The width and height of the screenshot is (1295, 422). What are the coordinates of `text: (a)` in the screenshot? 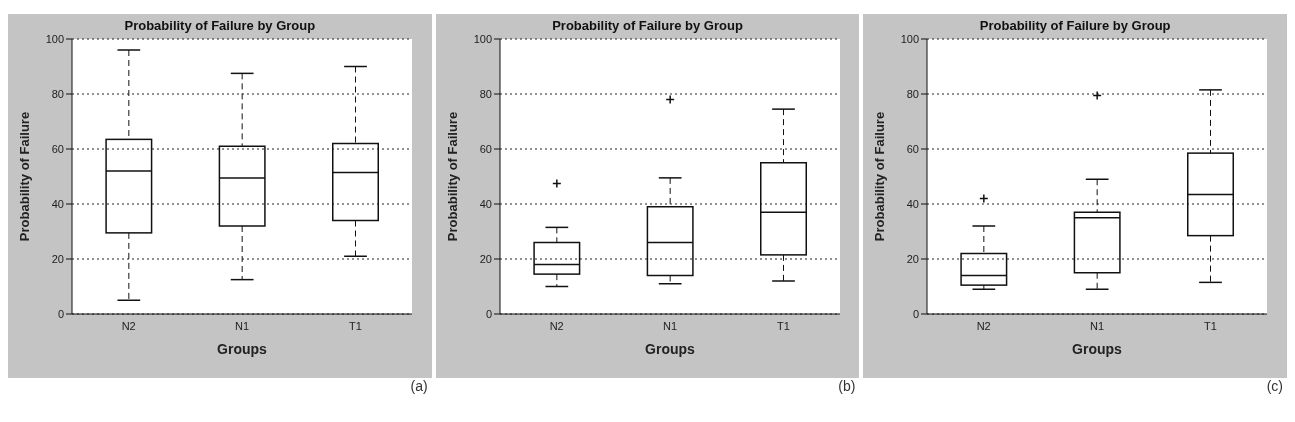 It's located at (419, 386).